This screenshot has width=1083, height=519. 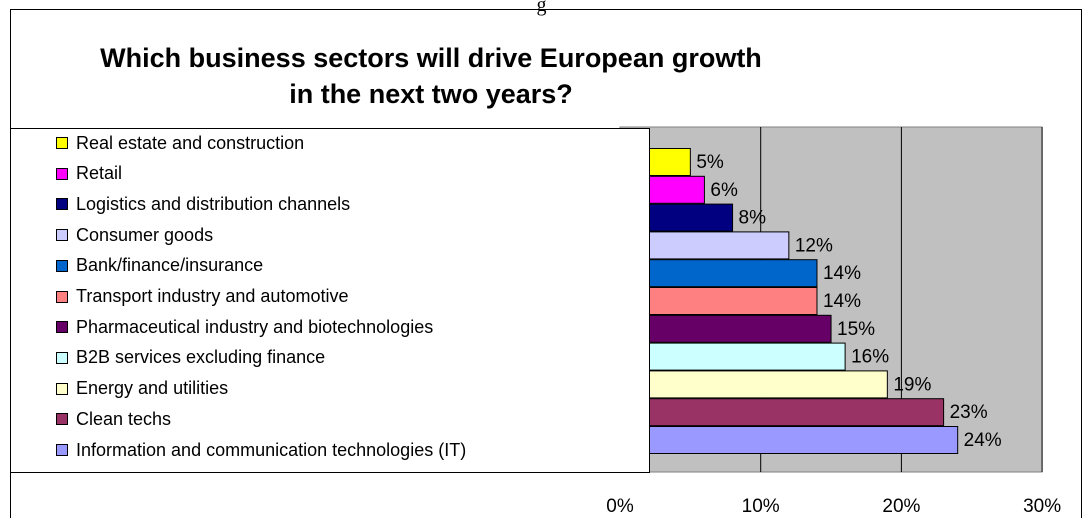 What do you see at coordinates (912, 384) in the screenshot?
I see `bar-value-label: 19%` at bounding box center [912, 384].